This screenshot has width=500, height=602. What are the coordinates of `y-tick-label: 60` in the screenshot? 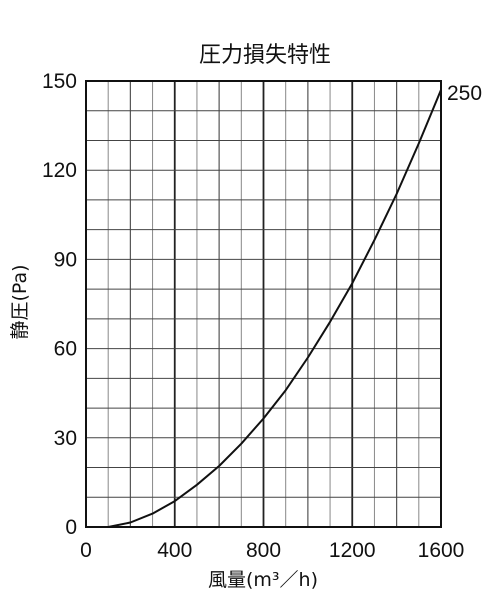 It's located at (65, 349).